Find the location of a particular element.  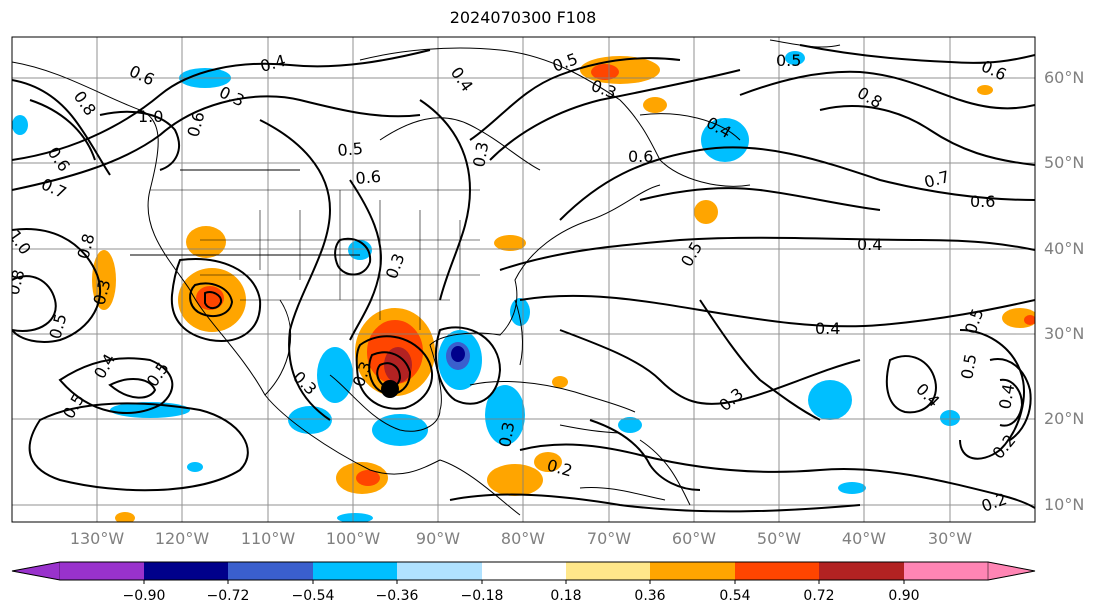

colorbar-tick-label: −0.36 is located at coordinates (397, 596).